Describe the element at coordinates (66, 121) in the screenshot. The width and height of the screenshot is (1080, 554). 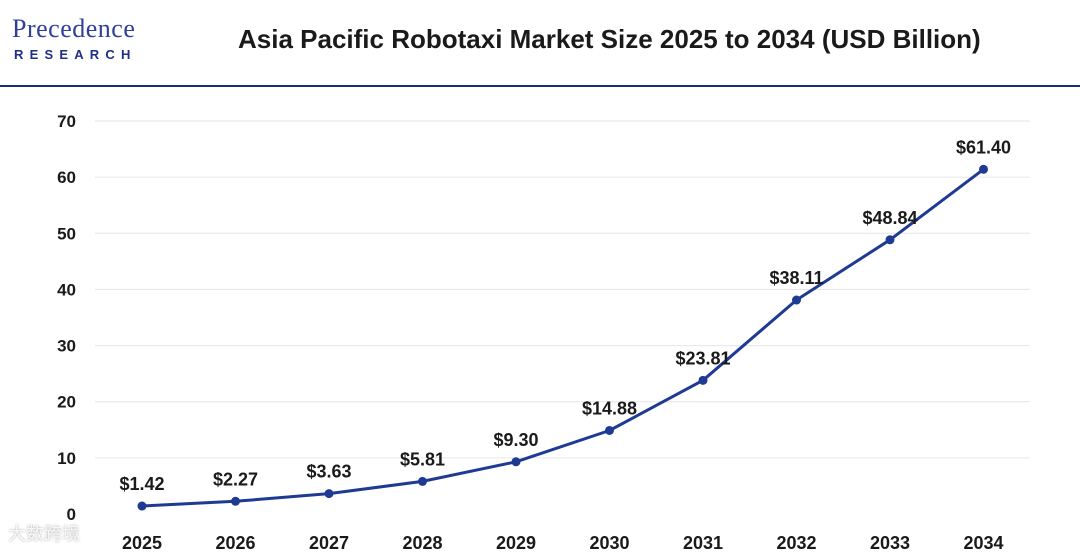
I see `y-tick-label: 70` at that location.